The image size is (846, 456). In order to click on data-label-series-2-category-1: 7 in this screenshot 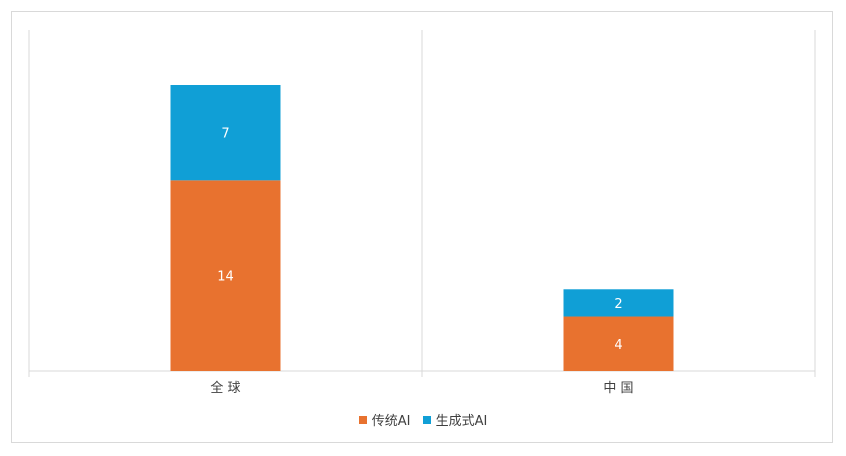, I will do `click(225, 134)`.